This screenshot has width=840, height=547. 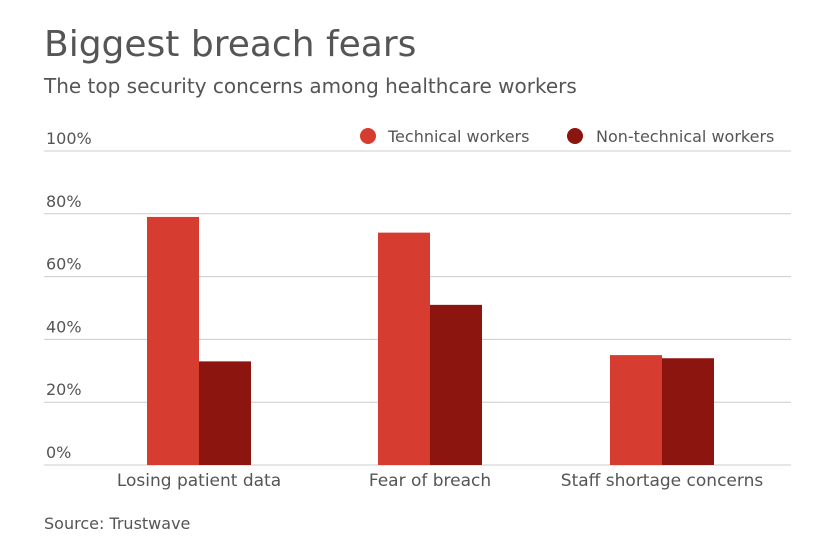 What do you see at coordinates (64, 264) in the screenshot?
I see `y-tick-label: 60%` at bounding box center [64, 264].